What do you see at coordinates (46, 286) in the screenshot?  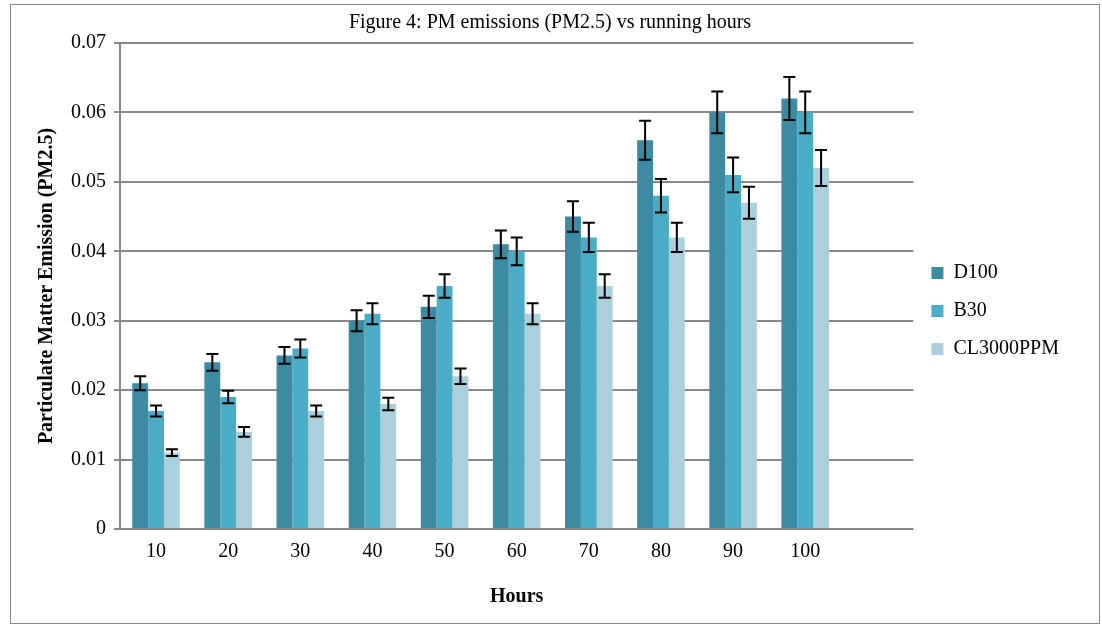 I see `y-axis-title: Particulate Matter Emission (PM2.5)` at bounding box center [46, 286].